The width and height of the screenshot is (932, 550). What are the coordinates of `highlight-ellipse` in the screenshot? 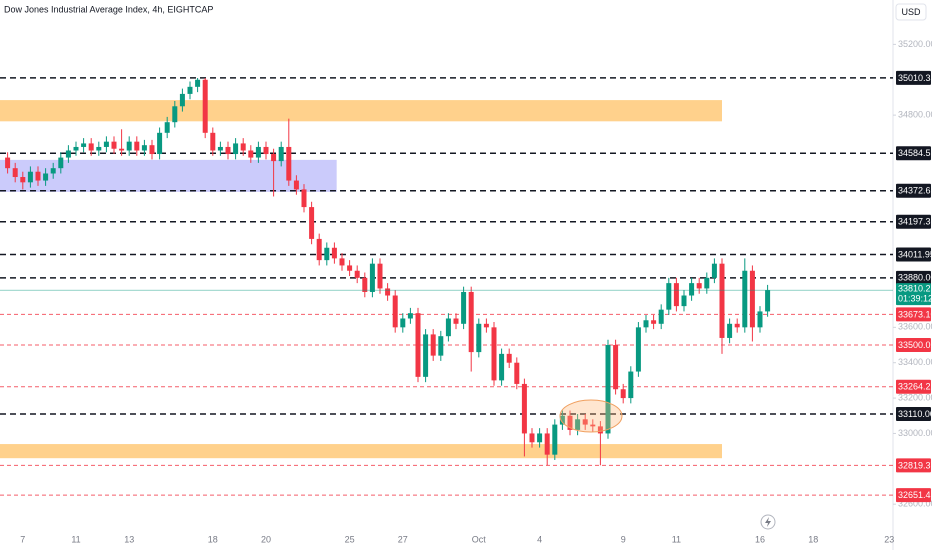 It's located at (591, 416).